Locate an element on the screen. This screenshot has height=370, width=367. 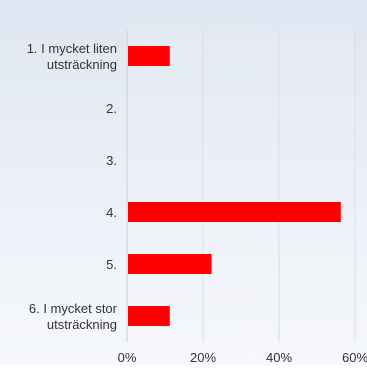
category-label-3: 3. is located at coordinates (111, 160).